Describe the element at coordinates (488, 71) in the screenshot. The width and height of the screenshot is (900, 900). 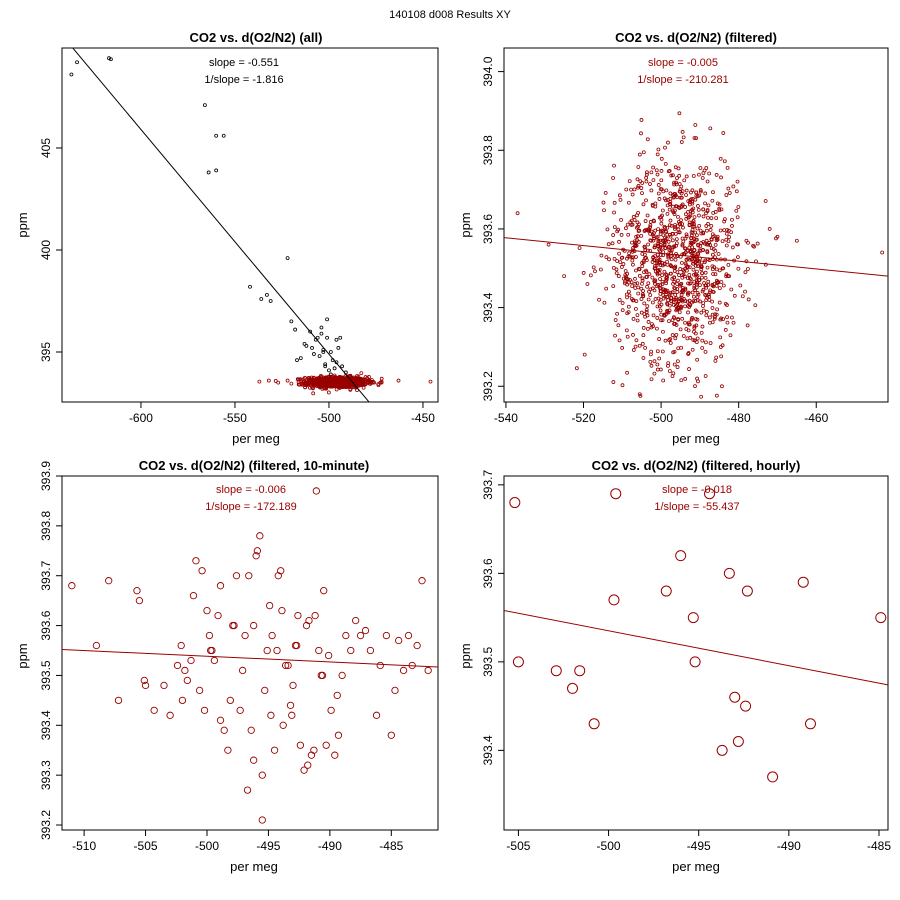
I see `y-tick-label: 394.0` at that location.